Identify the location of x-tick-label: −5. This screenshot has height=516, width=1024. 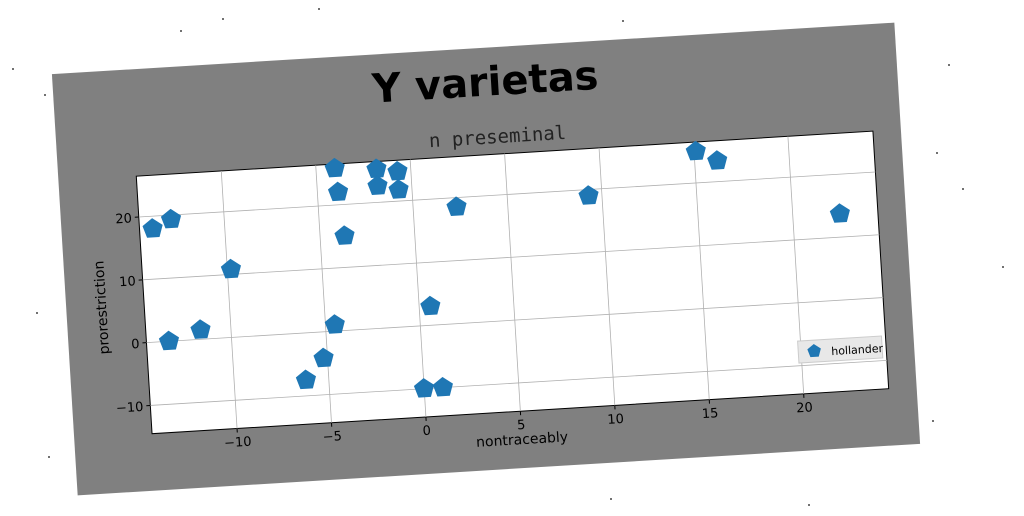
(332, 437).